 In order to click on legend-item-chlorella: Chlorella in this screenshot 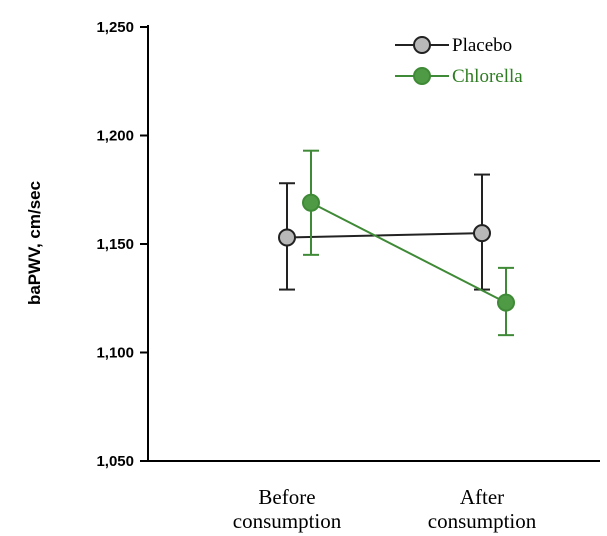, I will do `click(459, 76)`.